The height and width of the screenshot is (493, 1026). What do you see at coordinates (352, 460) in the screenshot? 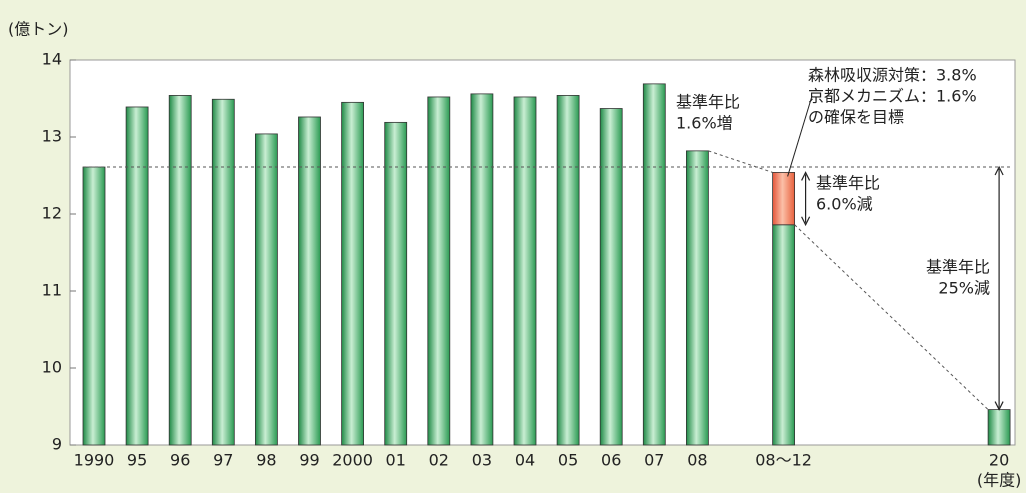
I see `x-tick-label: 2000` at bounding box center [352, 460].